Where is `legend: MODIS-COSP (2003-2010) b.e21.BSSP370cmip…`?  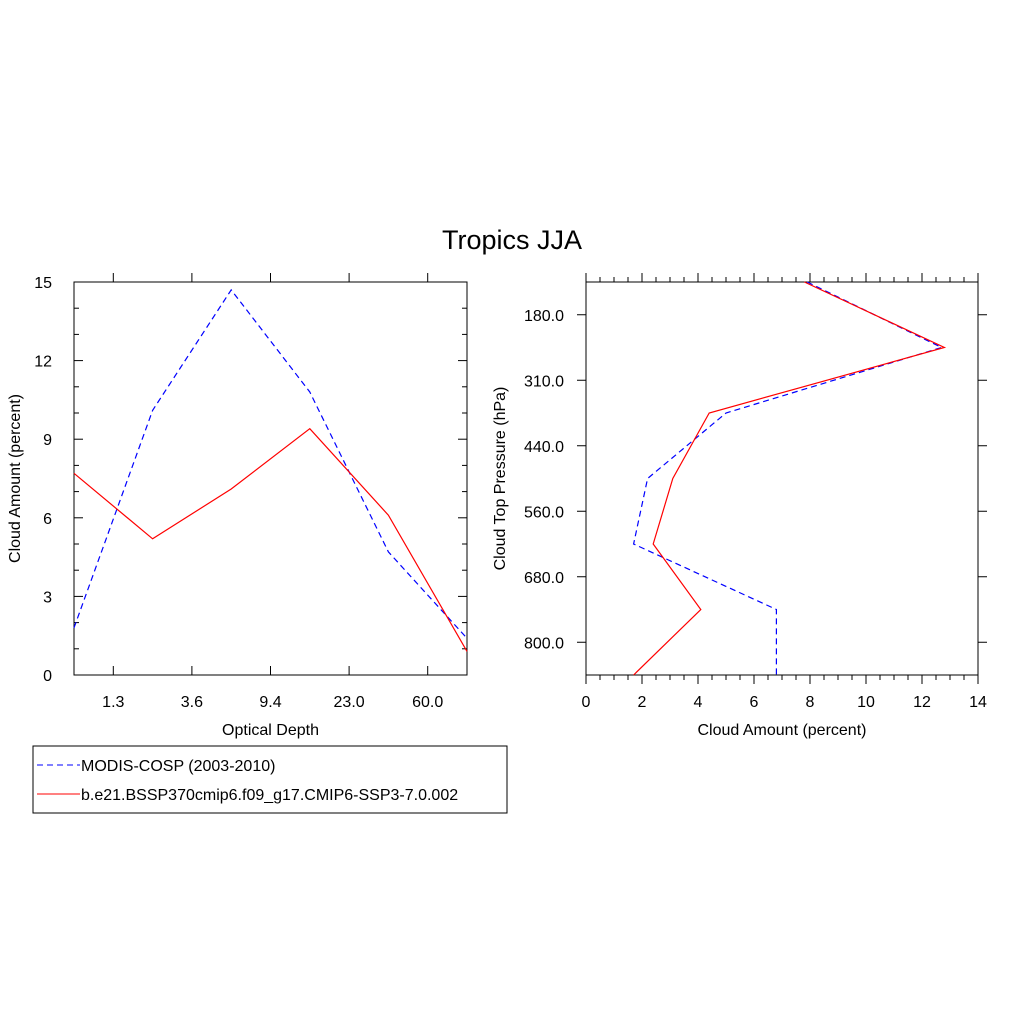 legend: MODIS-COSP (2003-2010) b.e21.BSSP370cmip… is located at coordinates (270, 779).